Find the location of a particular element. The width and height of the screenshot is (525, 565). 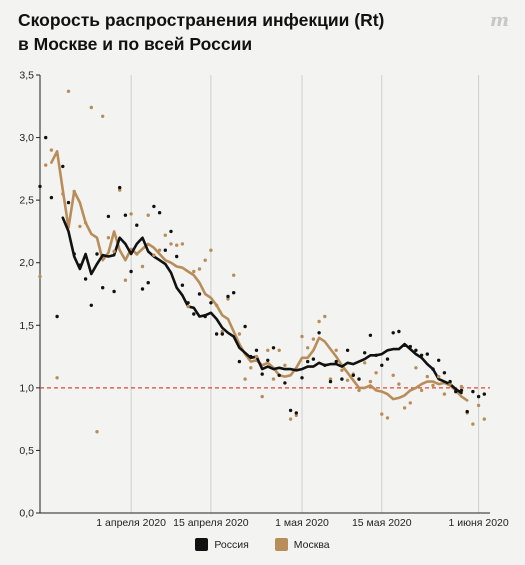

y-tick-label: 2,0 is located at coordinates (26, 263).